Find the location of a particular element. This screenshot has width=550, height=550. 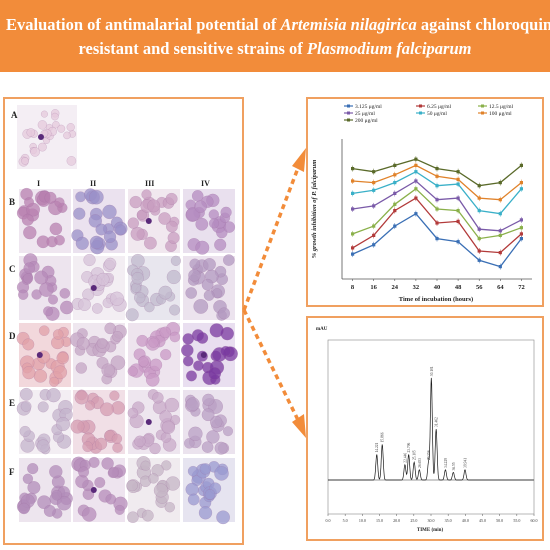

x-tick-label: 0.0 is located at coordinates (328, 520).